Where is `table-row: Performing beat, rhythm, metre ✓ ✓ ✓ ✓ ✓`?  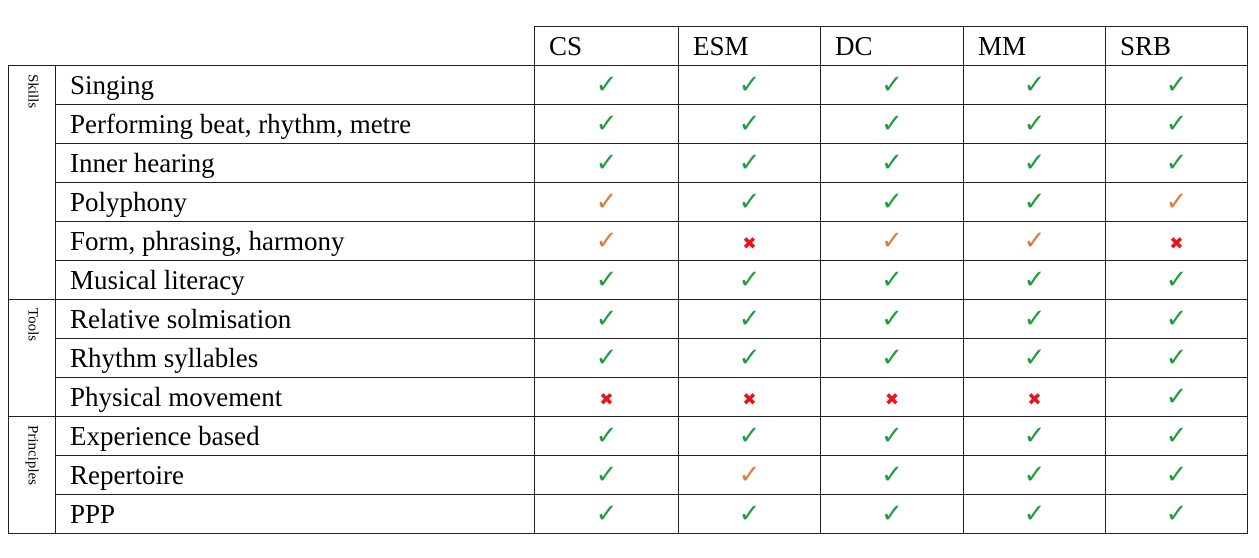 table-row: Performing beat, rhythm, metre ✓ ✓ ✓ ✓ ✓ is located at coordinates (628, 124).